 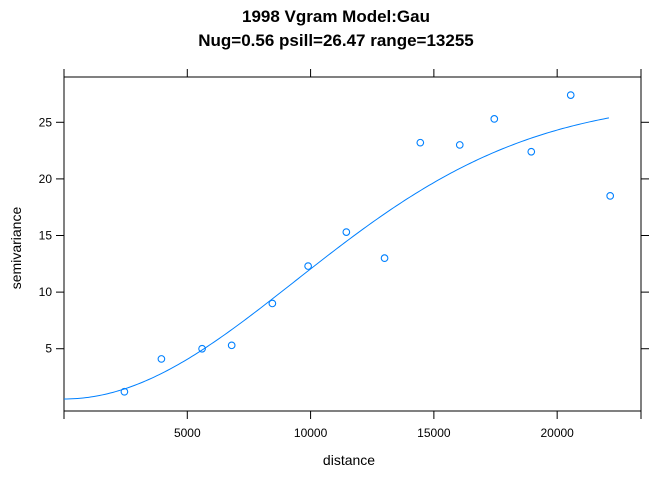 What do you see at coordinates (187, 433) in the screenshot?
I see `x-tick-label: 5000` at bounding box center [187, 433].